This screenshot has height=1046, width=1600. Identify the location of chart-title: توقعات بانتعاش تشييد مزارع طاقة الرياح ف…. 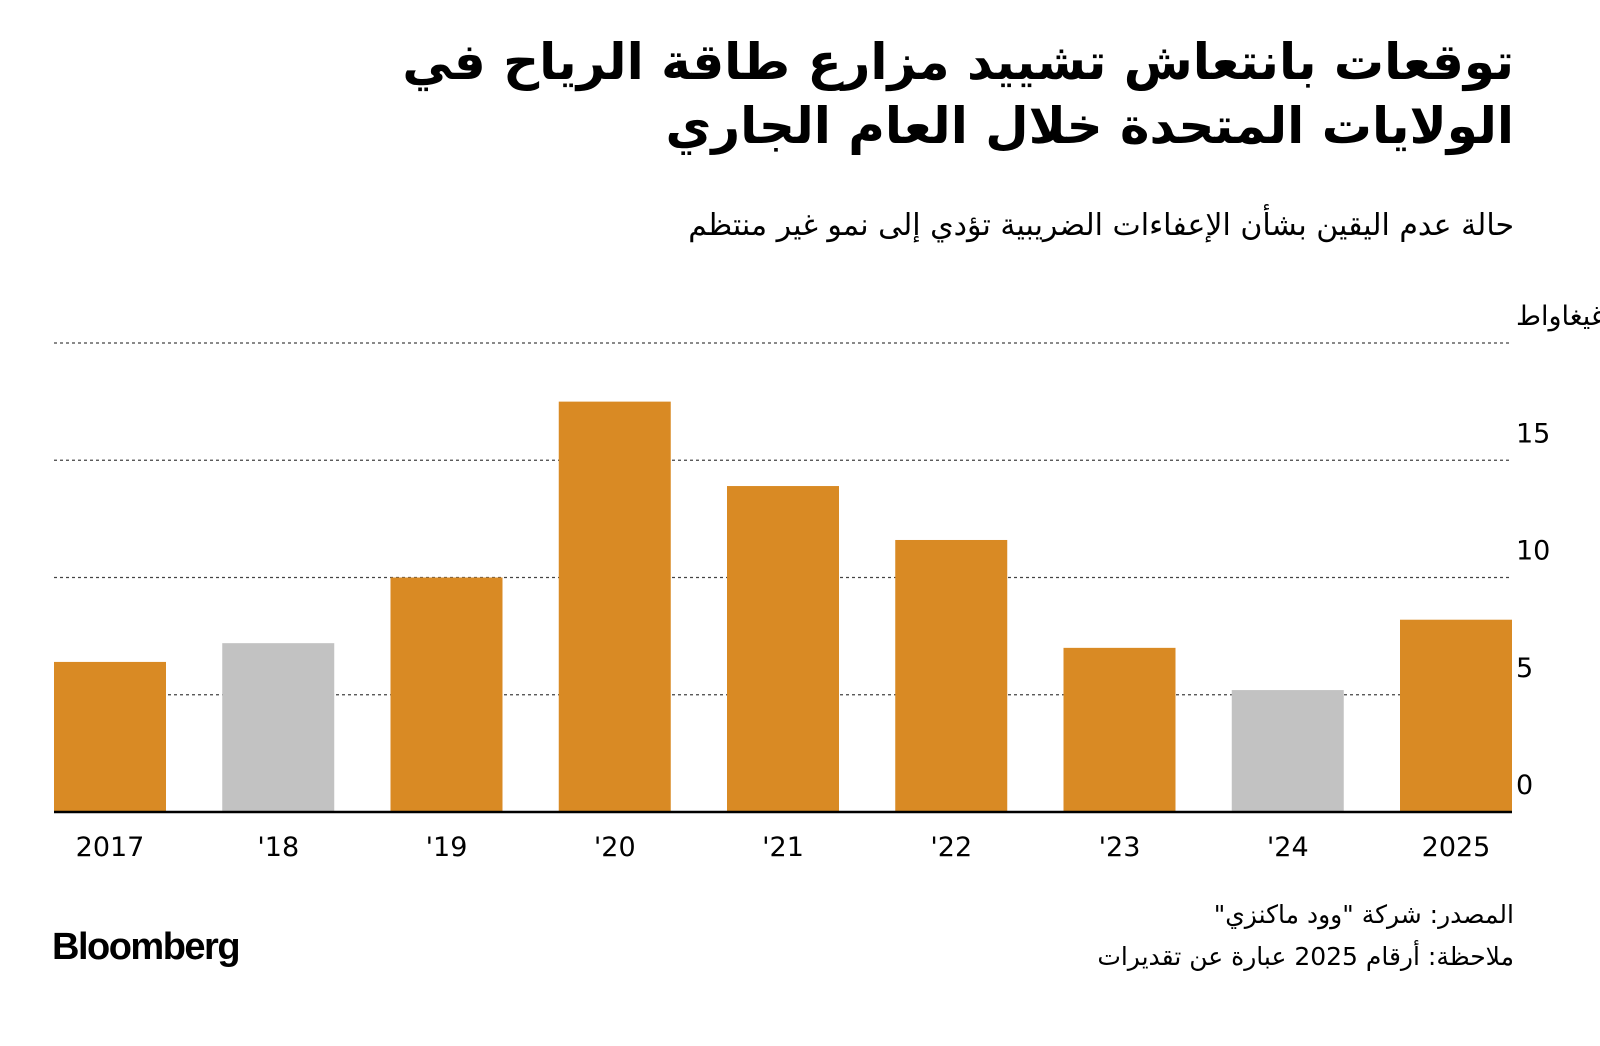
(958, 94).